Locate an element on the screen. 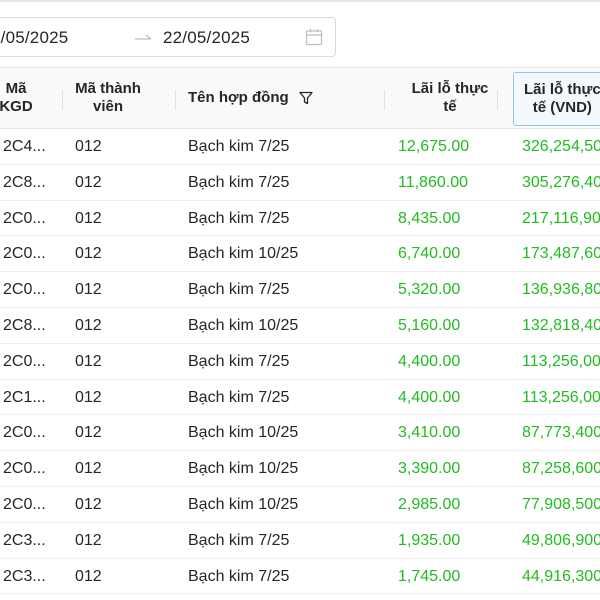 The width and height of the screenshot is (600, 600). cell-lai-lo-thuc-te-vnd: 305,276,400 is located at coordinates (561, 182).